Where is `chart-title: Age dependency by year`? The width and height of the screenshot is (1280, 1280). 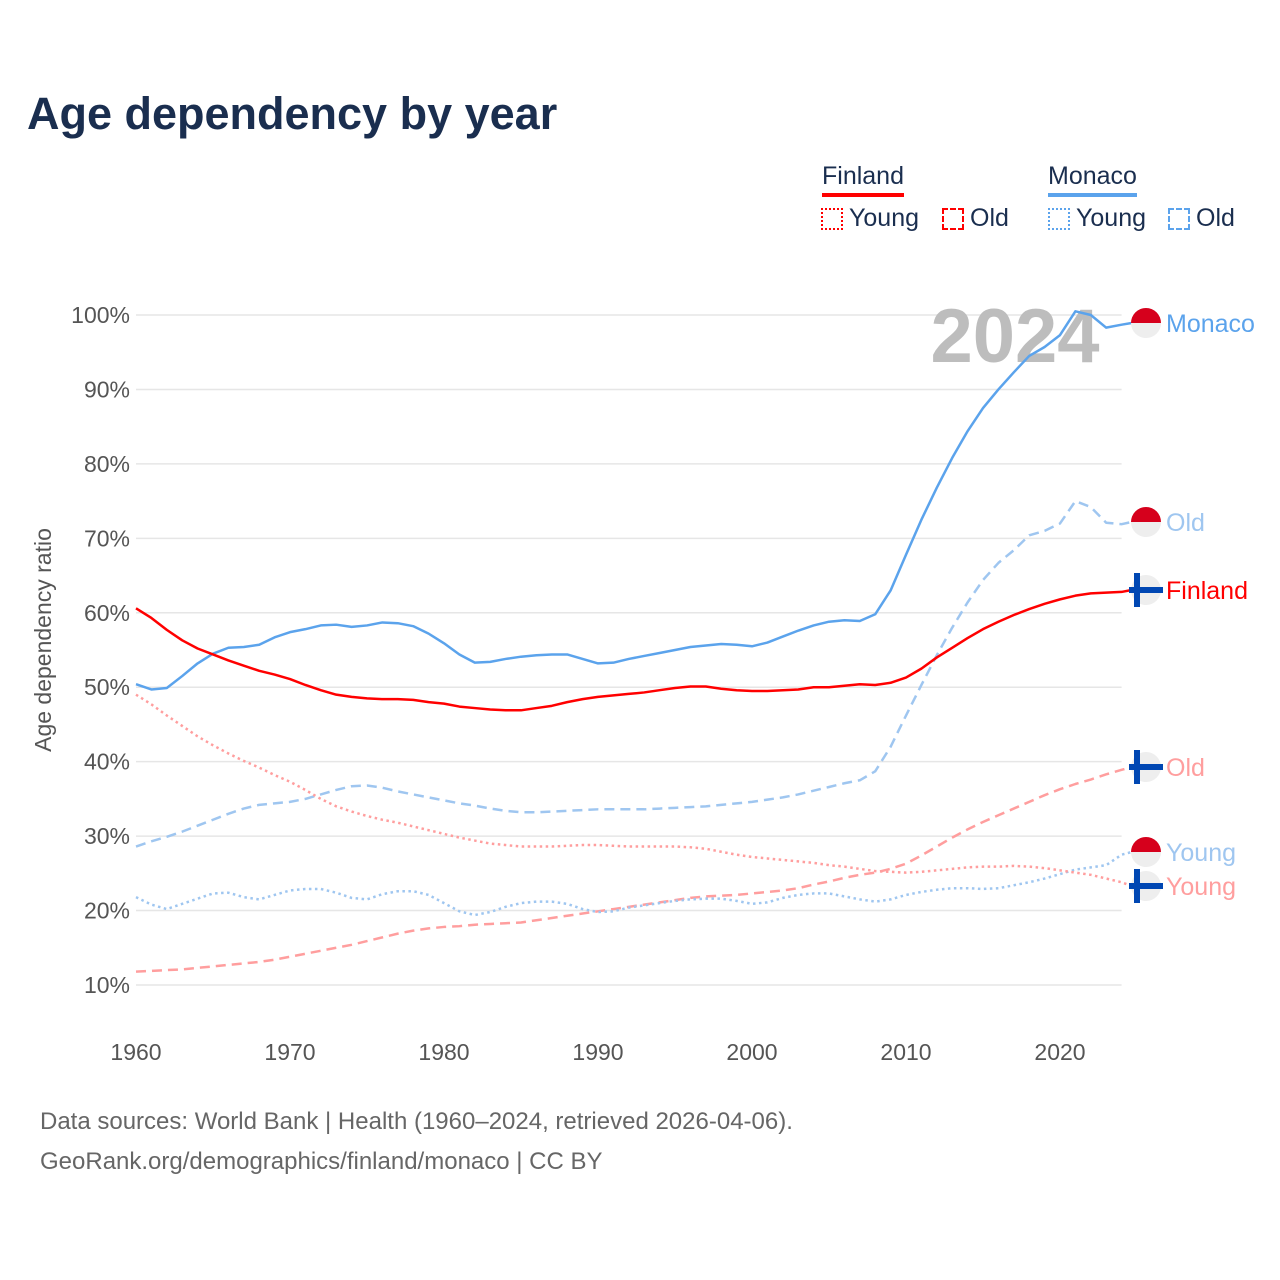
chart-title: Age dependency by year is located at coordinates (292, 113).